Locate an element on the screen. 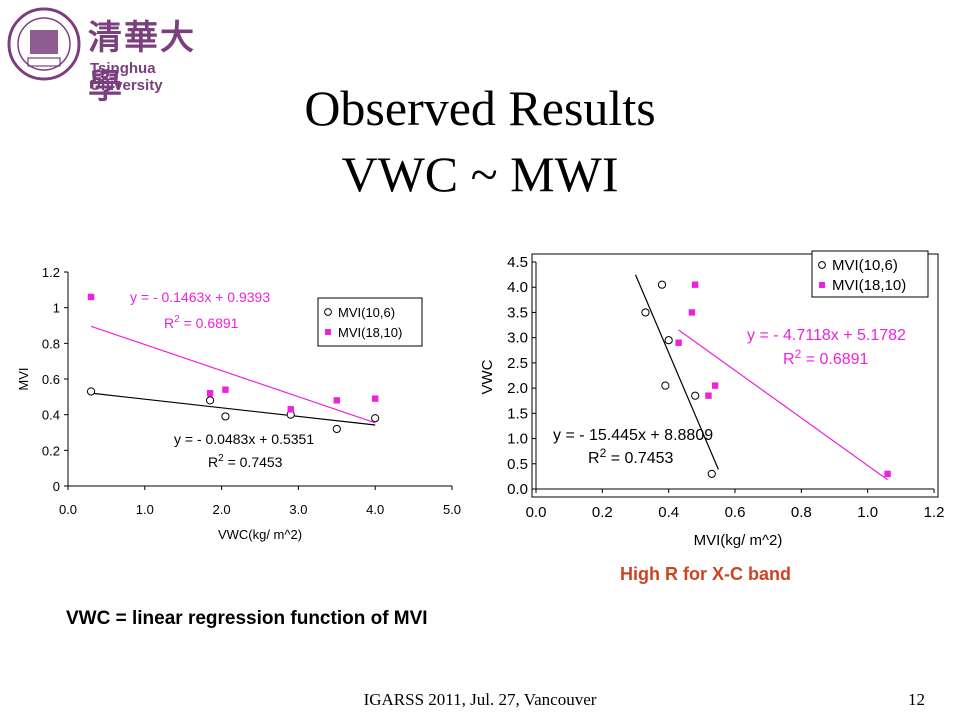 The image size is (960, 720). slide-title-line2: VWC ~ MWI is located at coordinates (480, 174).